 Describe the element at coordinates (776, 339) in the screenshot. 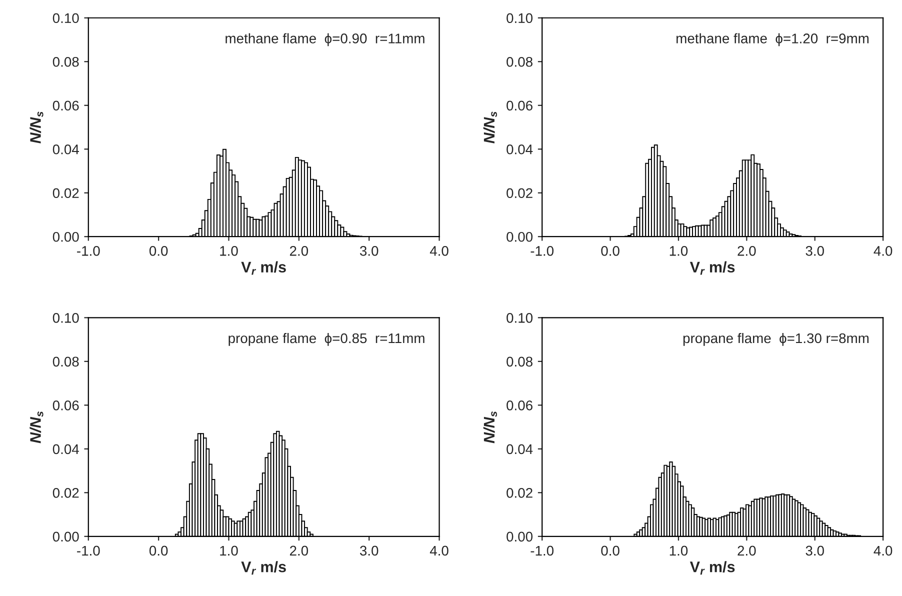

I see `annotation: propane flame ϕ=1.30 r=8mm` at that location.